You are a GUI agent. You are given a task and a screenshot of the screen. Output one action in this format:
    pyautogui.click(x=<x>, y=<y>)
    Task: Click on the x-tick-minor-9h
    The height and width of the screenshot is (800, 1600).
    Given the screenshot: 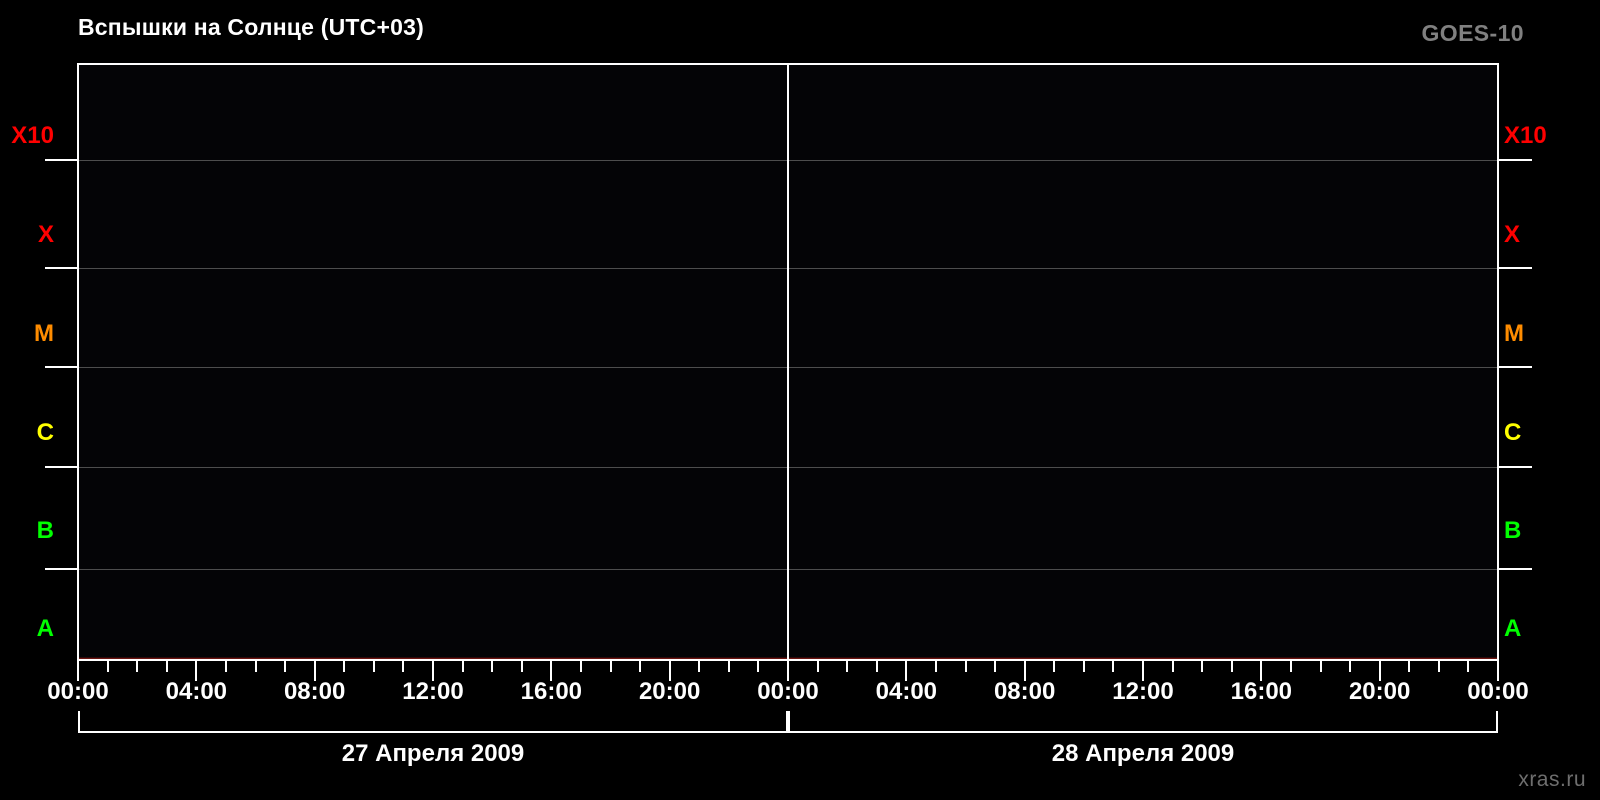 What is the action you would take?
    pyautogui.click(x=344, y=666)
    